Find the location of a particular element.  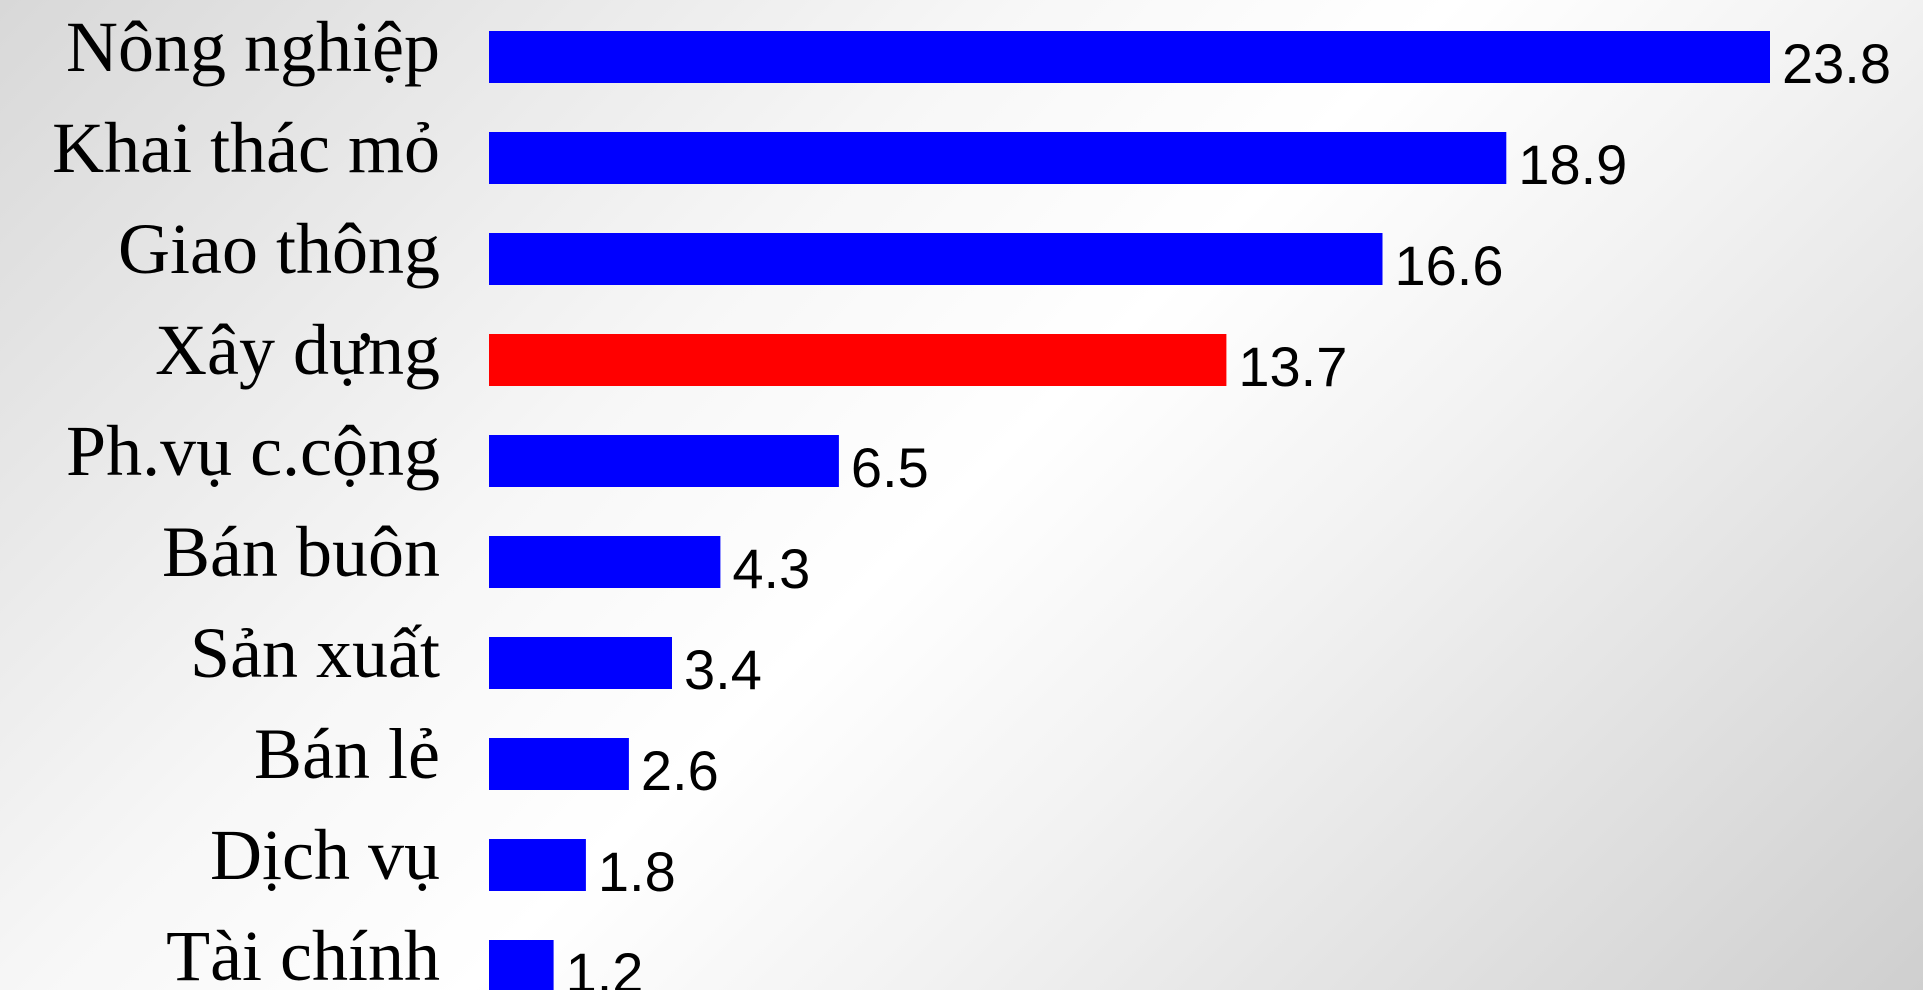

category-label: Nông nghiệp is located at coordinates (253, 47).